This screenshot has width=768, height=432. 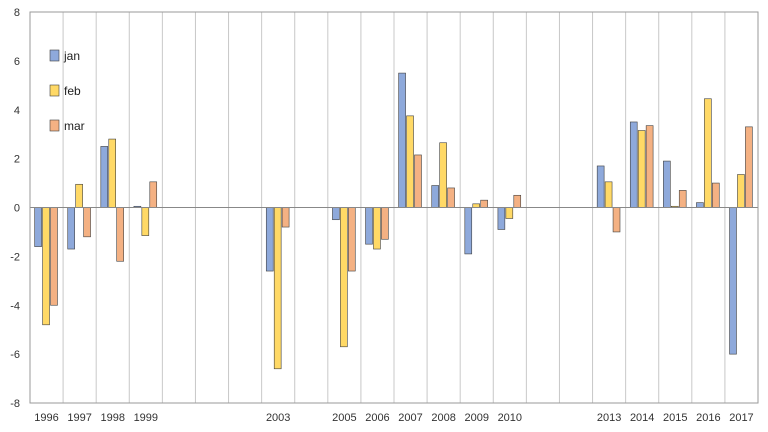 I want to click on legend-label-mar: mar, so click(x=74, y=126).